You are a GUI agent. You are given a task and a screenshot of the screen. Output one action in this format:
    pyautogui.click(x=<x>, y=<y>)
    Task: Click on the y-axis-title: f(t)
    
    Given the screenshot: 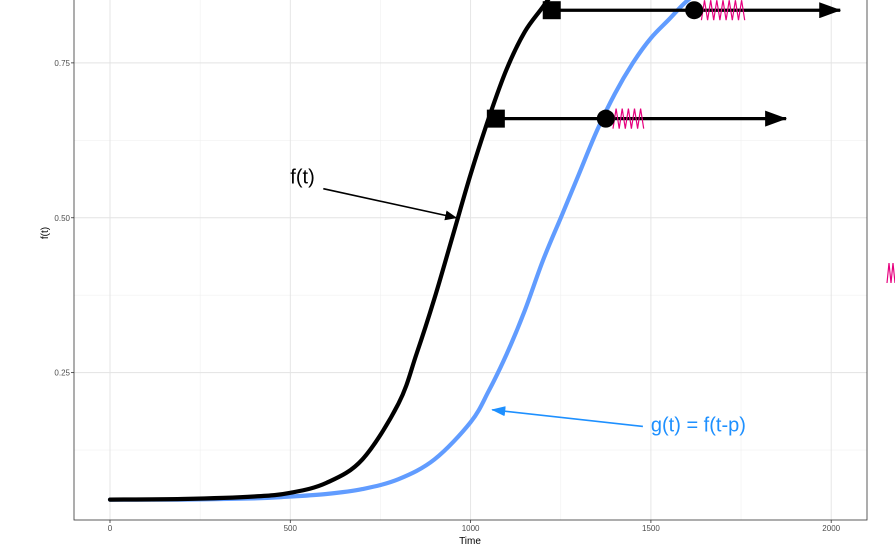 What is the action you would take?
    pyautogui.click(x=45, y=233)
    